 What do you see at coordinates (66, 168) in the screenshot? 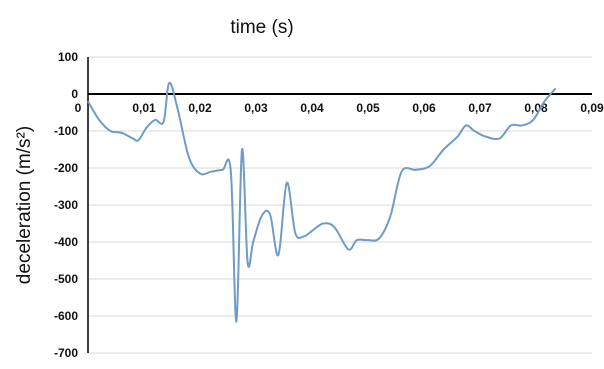
I see `y-tick-label: -200` at bounding box center [66, 168].